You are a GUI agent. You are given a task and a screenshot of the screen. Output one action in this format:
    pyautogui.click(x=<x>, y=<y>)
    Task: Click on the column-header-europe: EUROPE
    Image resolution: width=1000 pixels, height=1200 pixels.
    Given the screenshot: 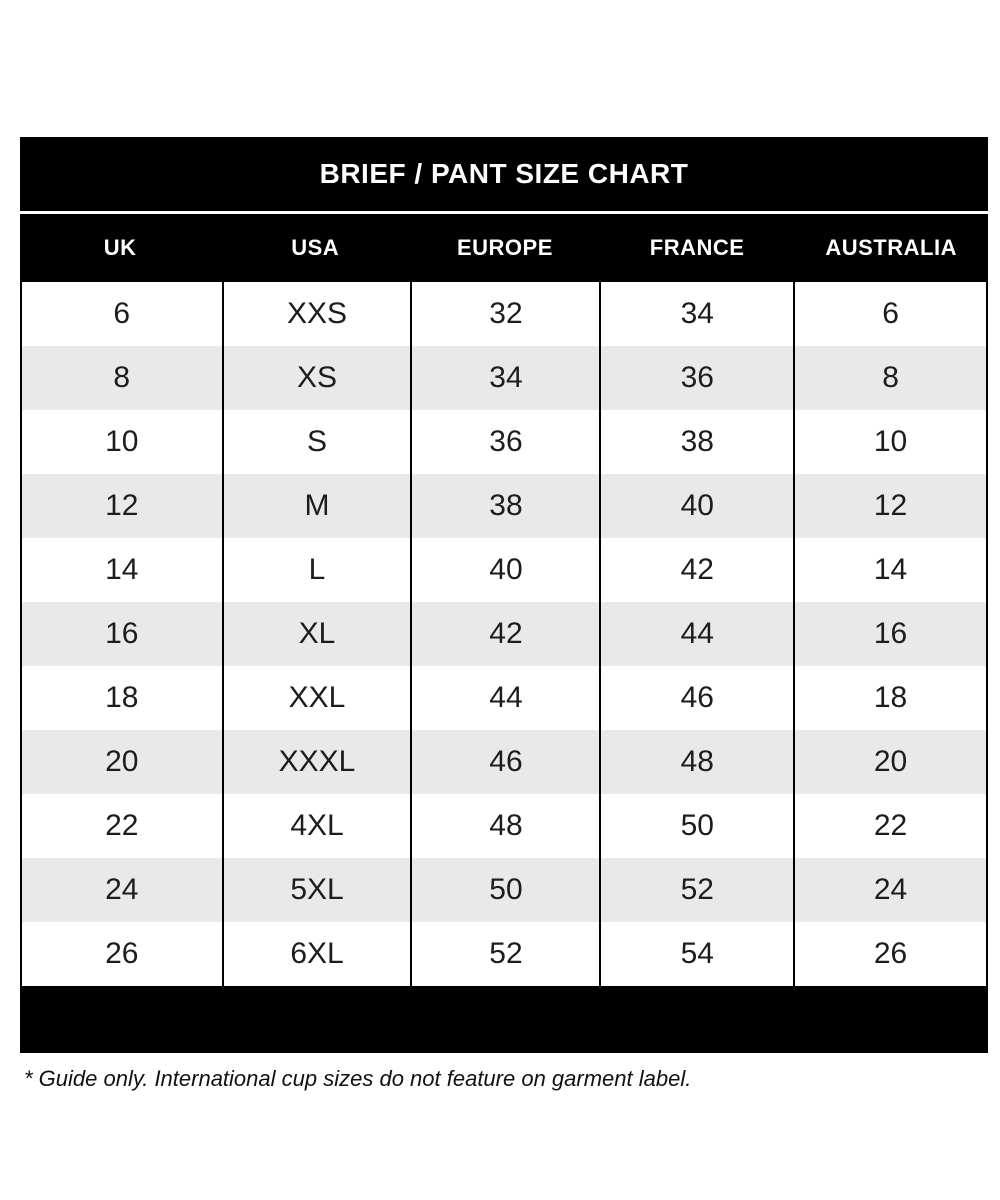 What is the action you would take?
    pyautogui.click(x=504, y=247)
    